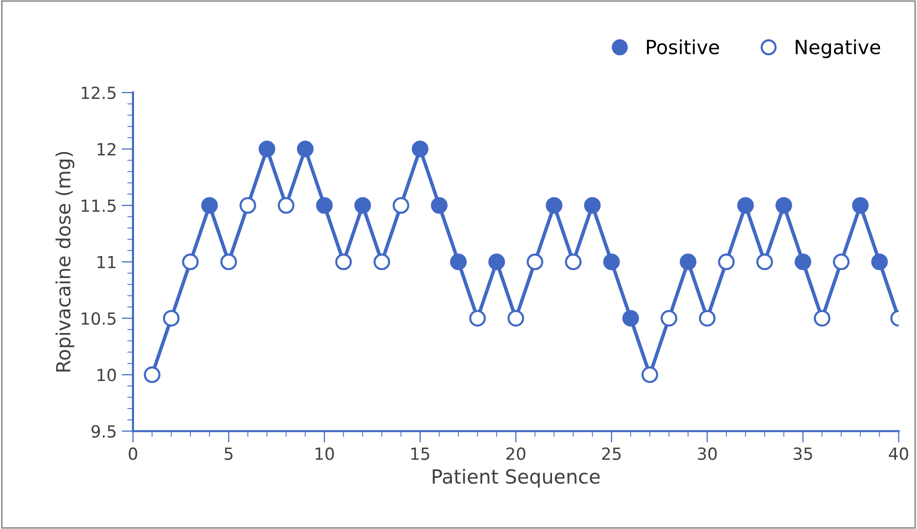  Describe the element at coordinates (516, 478) in the screenshot. I see `x-axis-title: Patient Sequence` at that location.